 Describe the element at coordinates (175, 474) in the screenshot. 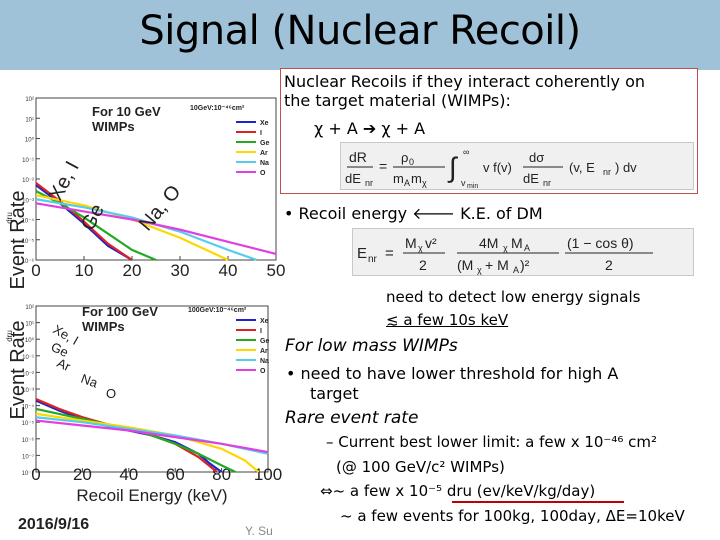

I see `chart-100gev-xtick-label: 60` at that location.